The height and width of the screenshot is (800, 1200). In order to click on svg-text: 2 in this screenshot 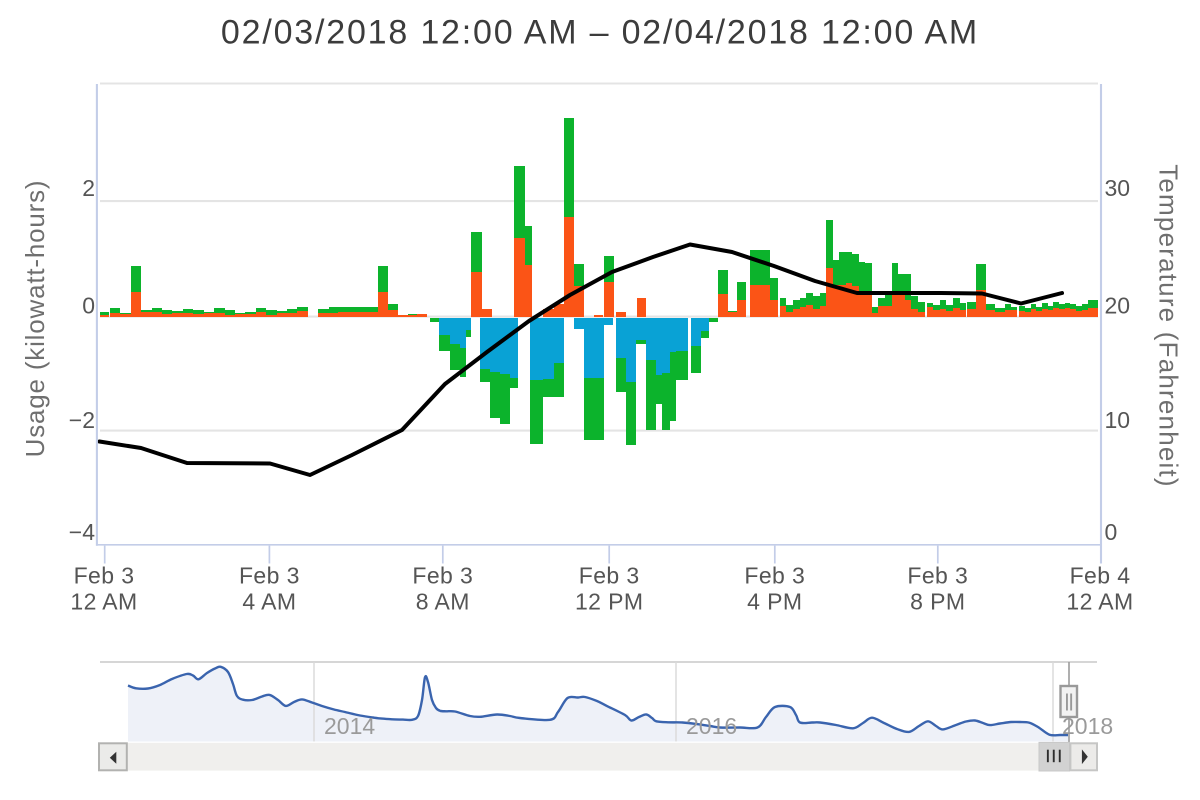, I will do `click(88, 188)`.